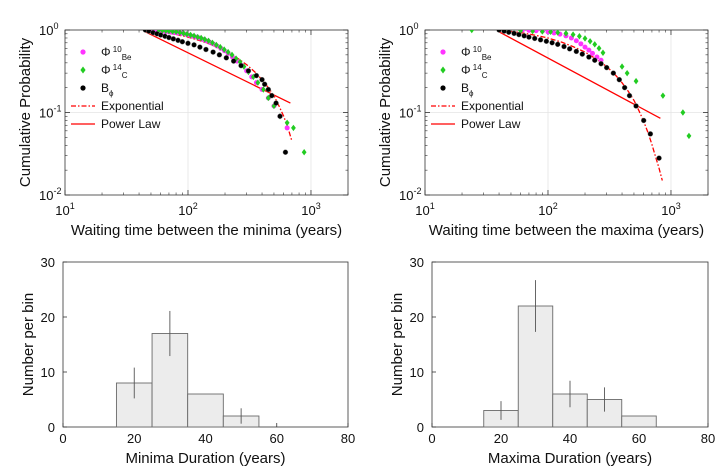  Describe the element at coordinates (385, 112) in the screenshot. I see `y-axis-label: Cumulative Probability` at that location.